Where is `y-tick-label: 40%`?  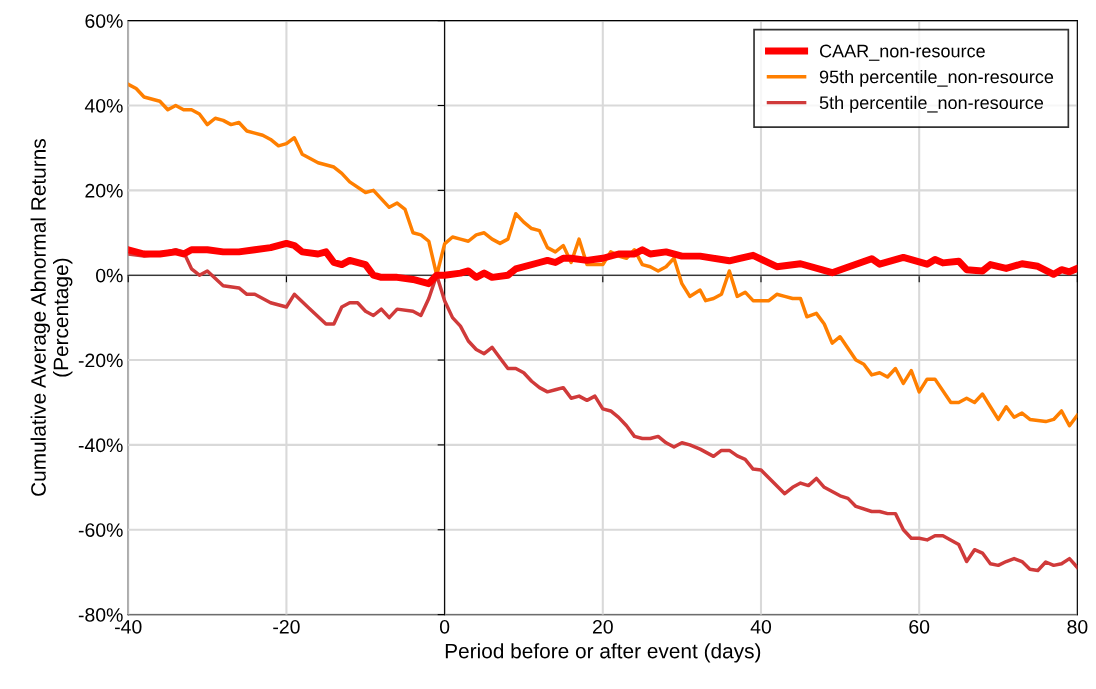
y-tick-label: 40% is located at coordinates (103, 105).